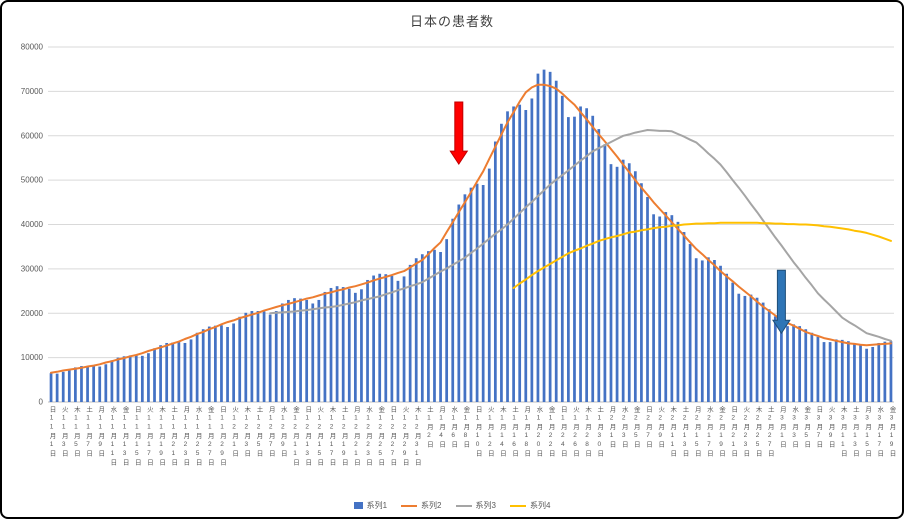 This screenshot has height=519, width=904. I want to click on svg-text: 20000, so click(32, 313).